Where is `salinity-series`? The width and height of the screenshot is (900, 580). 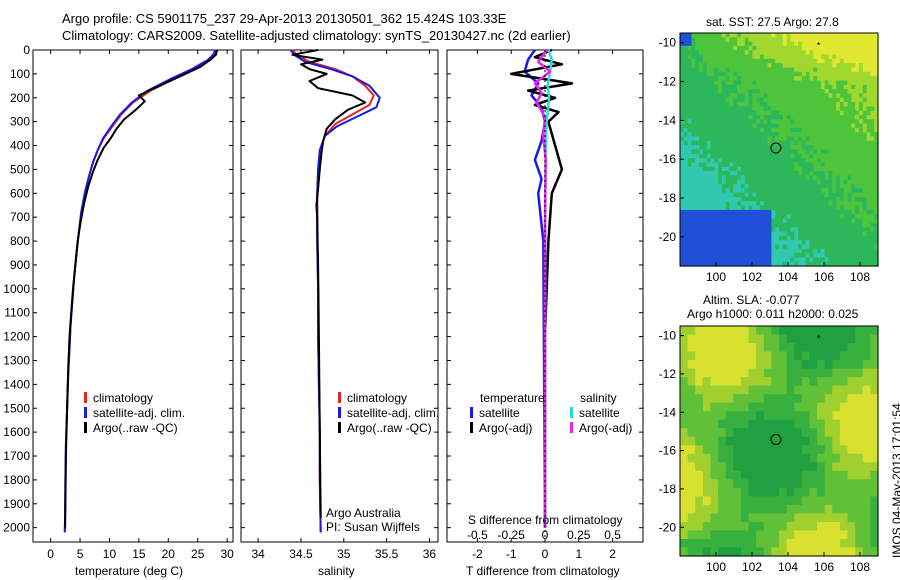 salinity-series is located at coordinates (335, 291).